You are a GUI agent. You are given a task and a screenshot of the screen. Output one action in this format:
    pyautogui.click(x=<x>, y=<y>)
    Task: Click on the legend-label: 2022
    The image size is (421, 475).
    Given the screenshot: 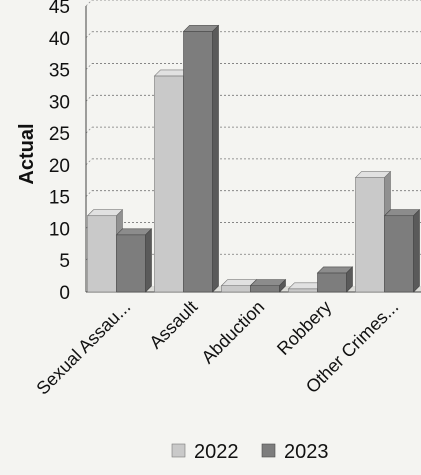 What is the action you would take?
    pyautogui.click(x=216, y=452)
    